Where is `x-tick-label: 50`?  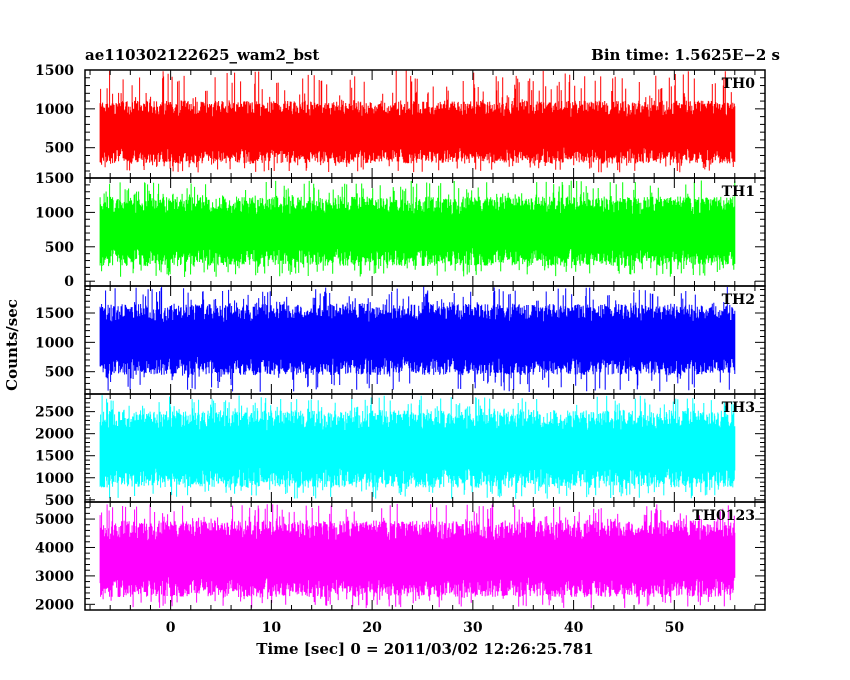
x-tick-label: 50 is located at coordinates (675, 628).